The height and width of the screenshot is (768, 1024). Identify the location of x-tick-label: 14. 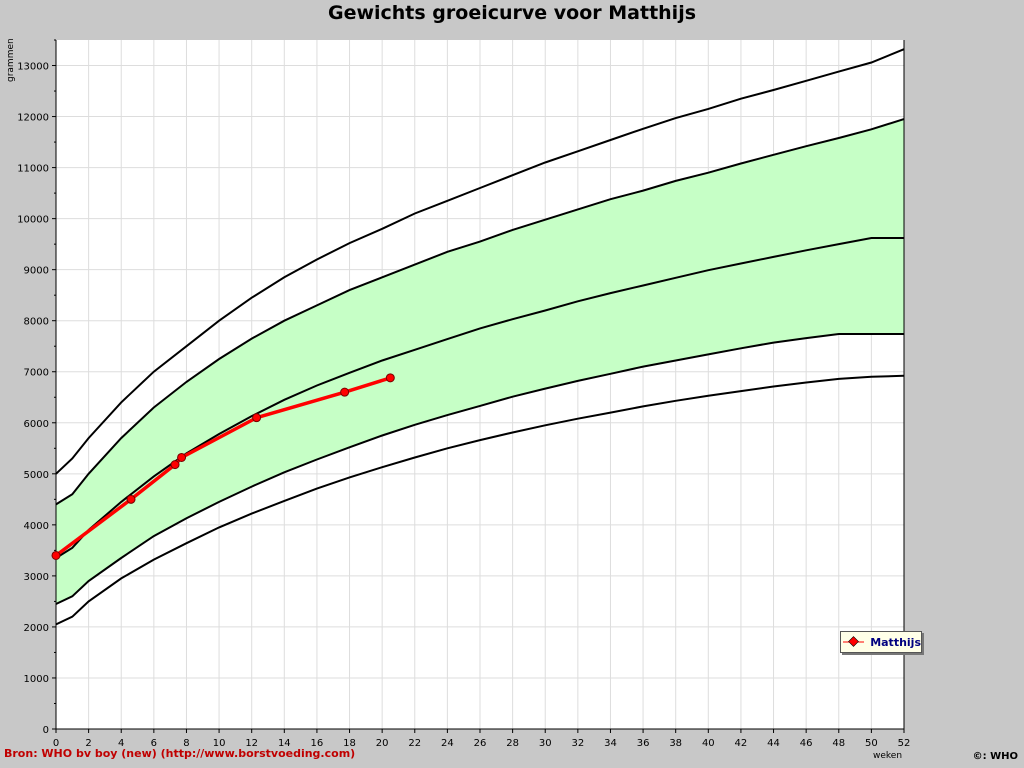
(284, 743).